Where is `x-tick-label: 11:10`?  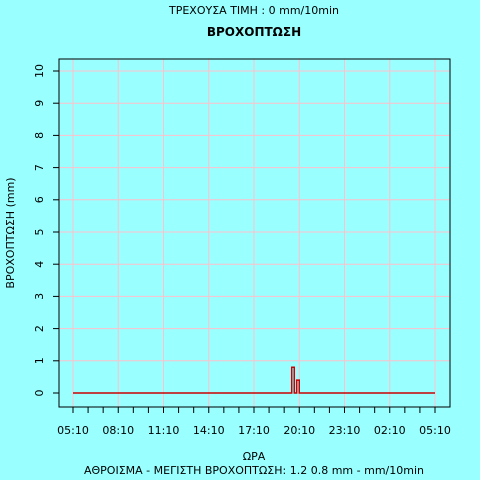
x-tick-label: 11:10 is located at coordinates (164, 430).